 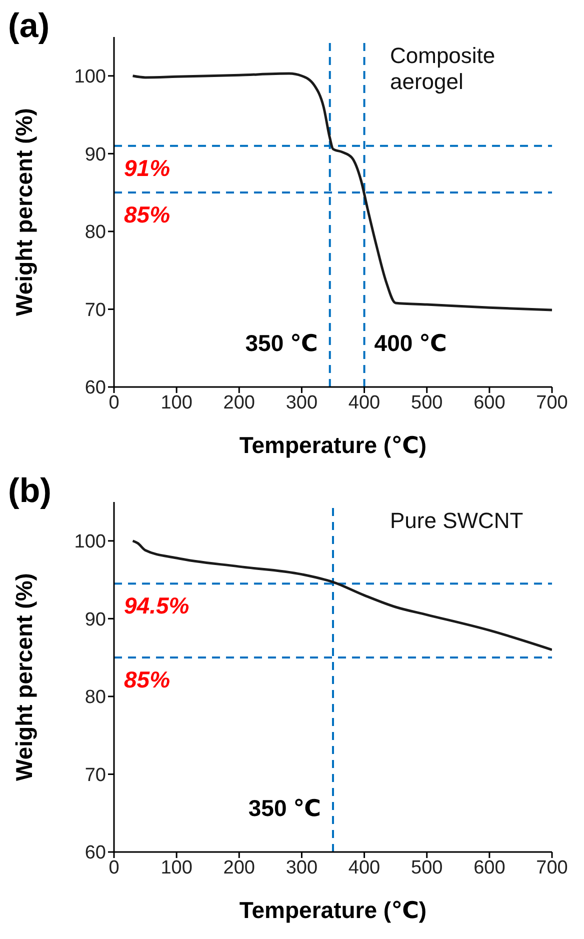 I want to click on ref-line-label: 400 ℃, so click(x=410, y=343).